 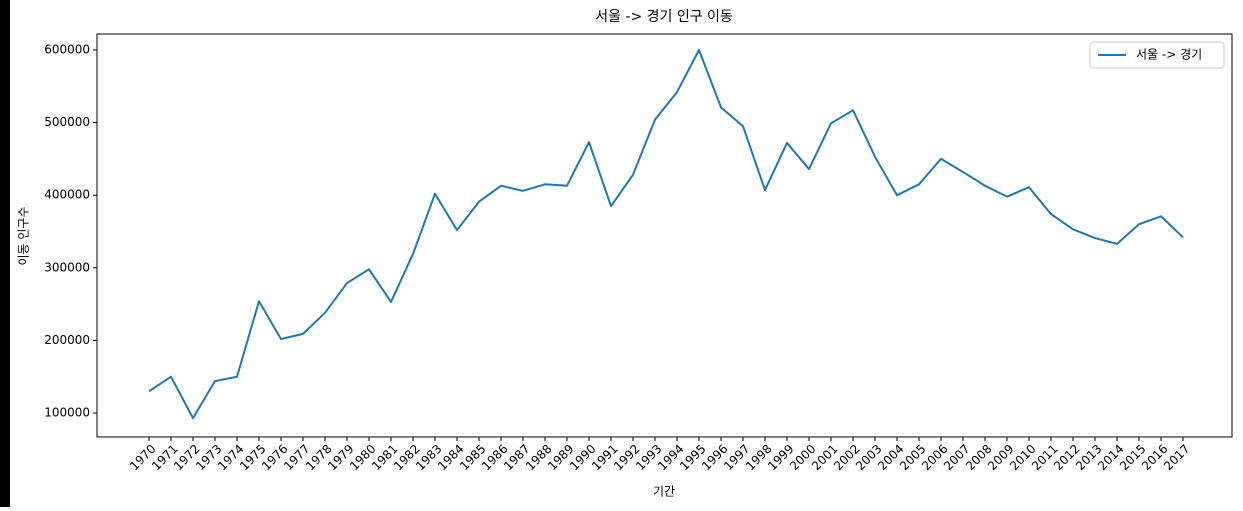 I want to click on left-strip, so click(x=5, y=253).